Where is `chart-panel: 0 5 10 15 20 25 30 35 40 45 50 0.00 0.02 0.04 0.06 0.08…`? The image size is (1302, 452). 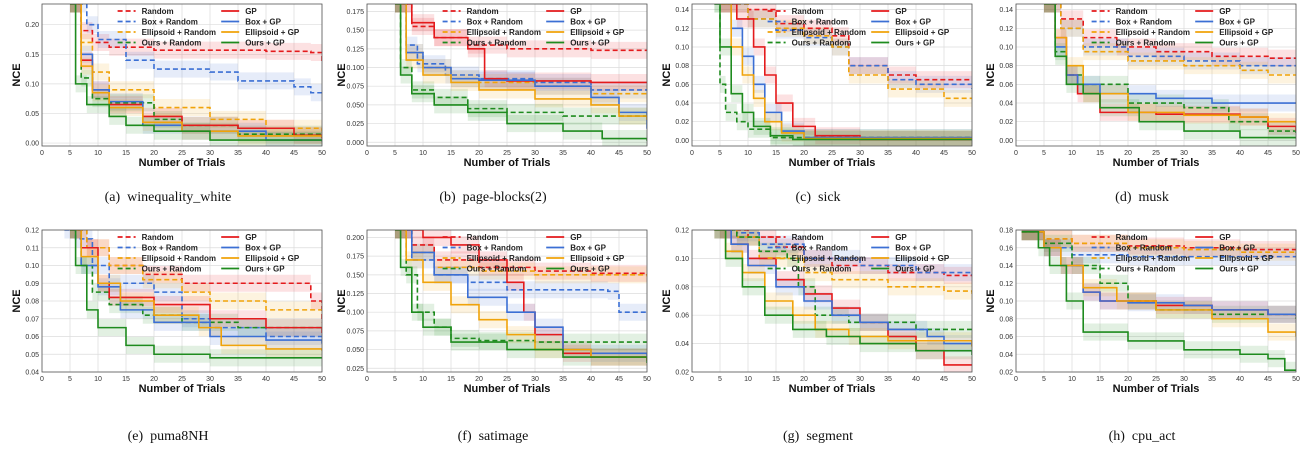 chart-panel: 0 5 10 15 20 25 30 35 40 45 50 0.00 0.02 0.04 0.06 0.08… is located at coordinates (1142, 113).